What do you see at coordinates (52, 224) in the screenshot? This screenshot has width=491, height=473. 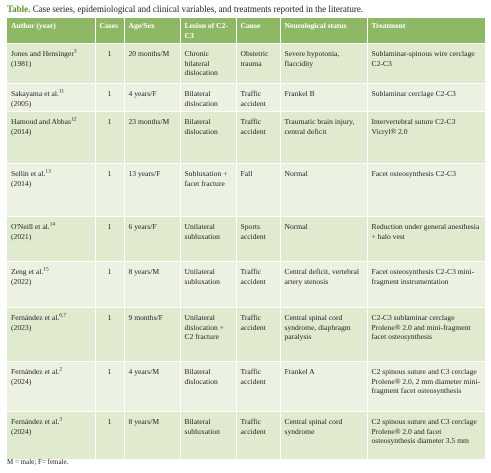 I see `reference: 14` at bounding box center [52, 224].